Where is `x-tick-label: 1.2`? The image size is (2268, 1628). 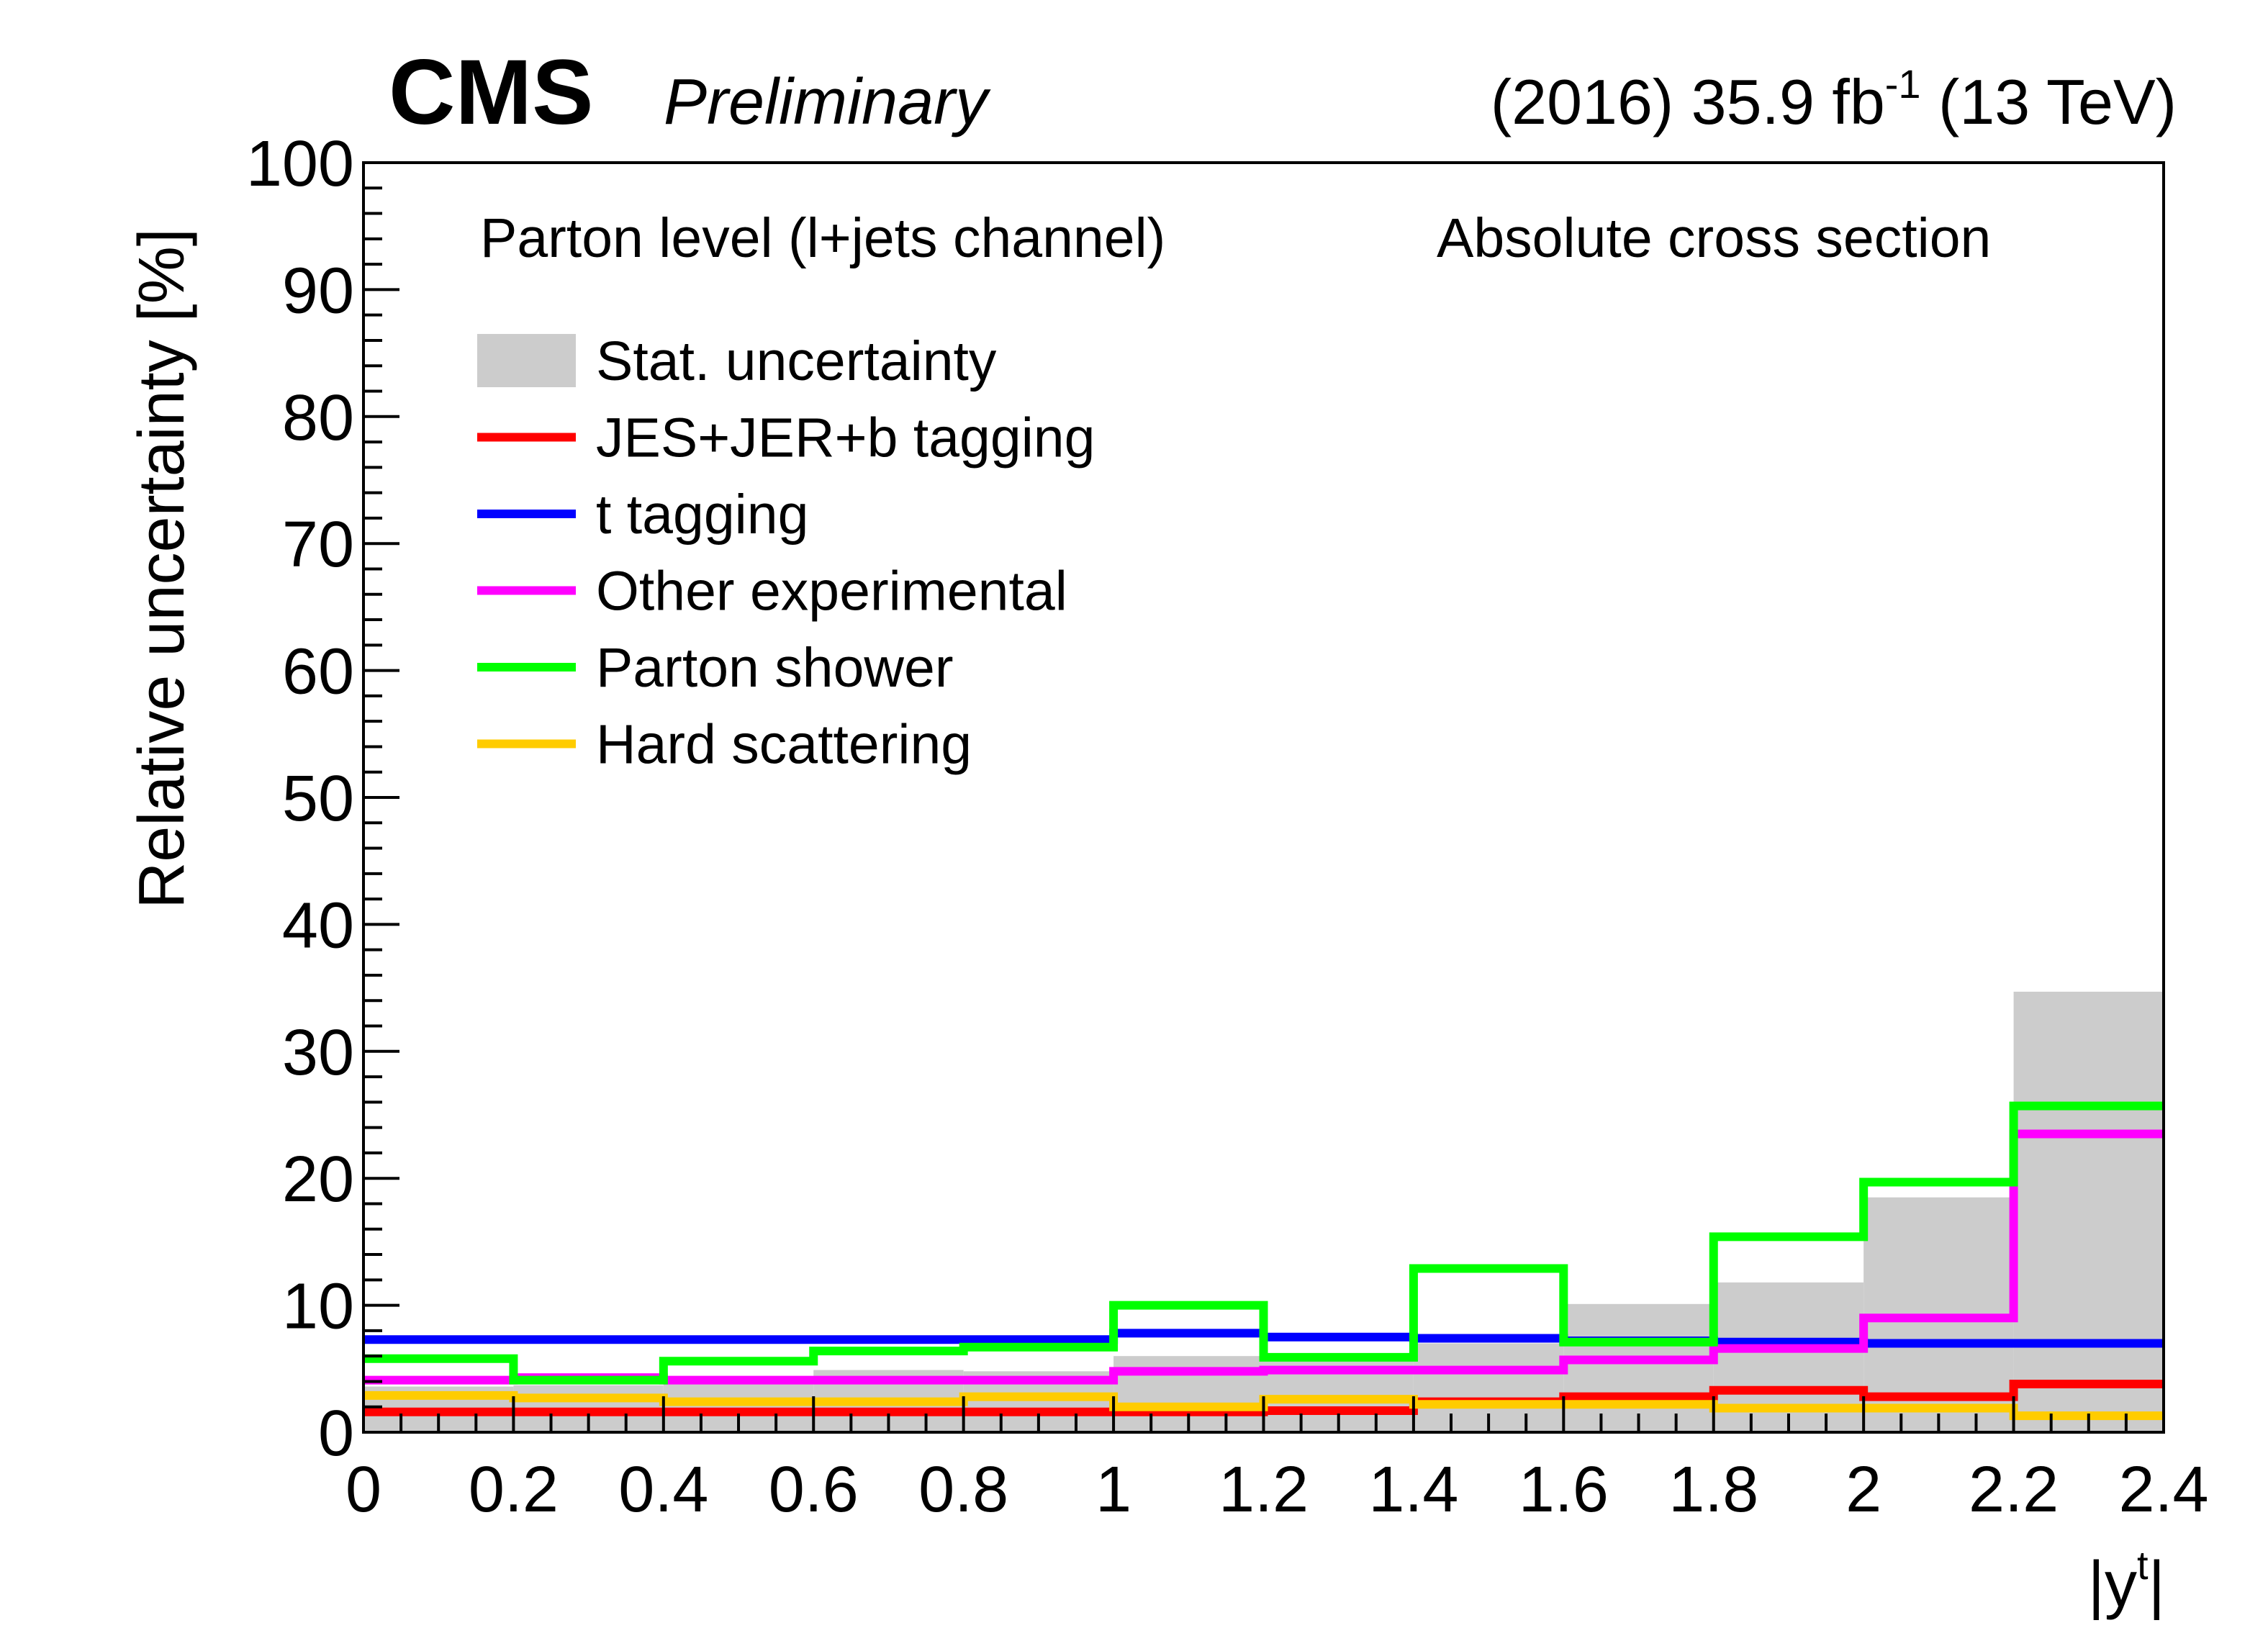
x-tick-label: 1.2 is located at coordinates (1264, 1490).